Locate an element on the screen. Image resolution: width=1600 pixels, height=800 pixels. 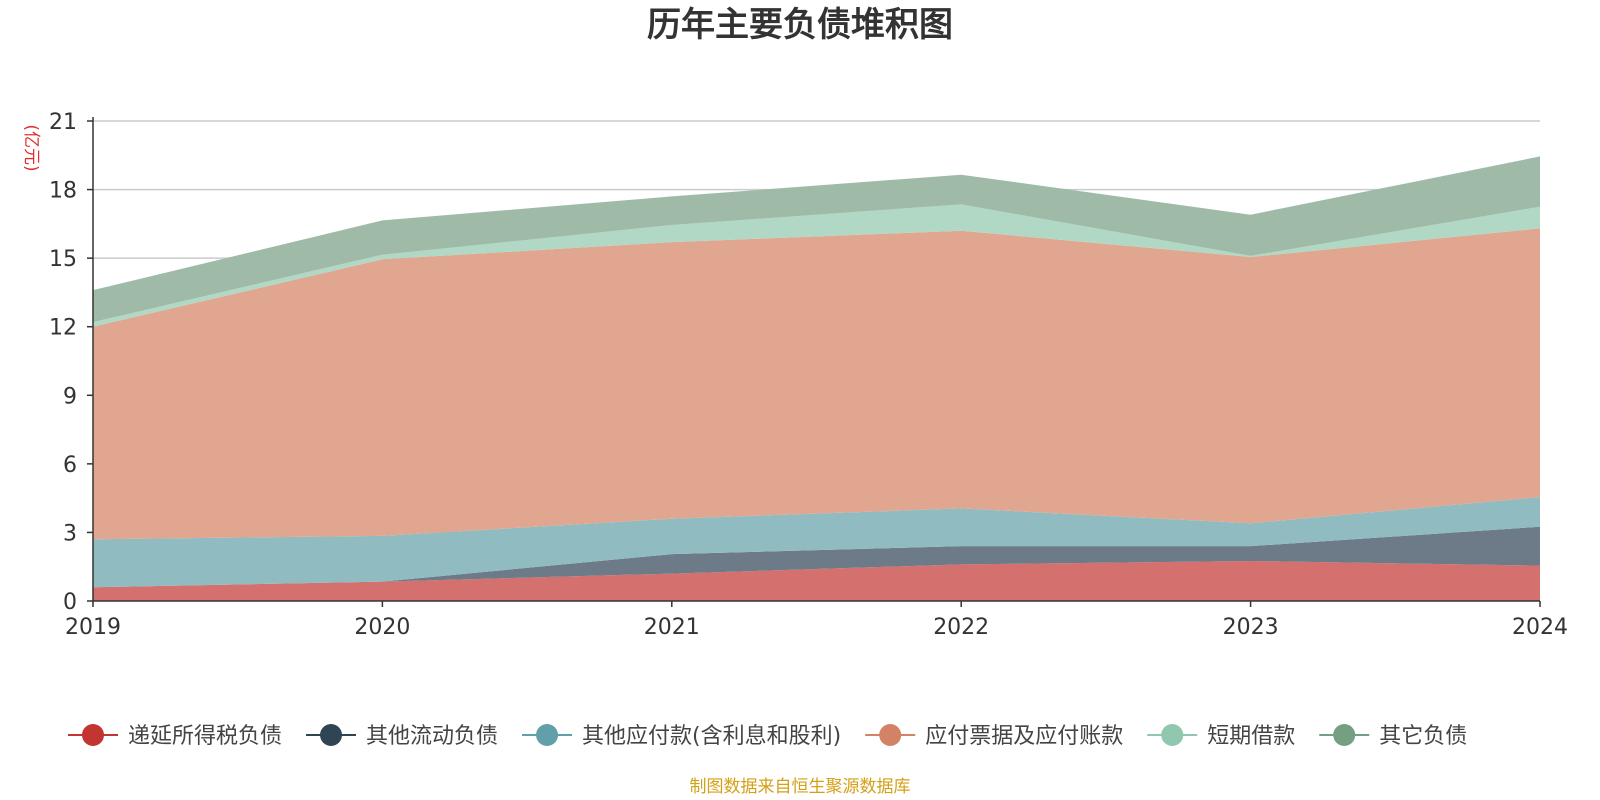
y-tick-label: 21 is located at coordinates (63, 122).